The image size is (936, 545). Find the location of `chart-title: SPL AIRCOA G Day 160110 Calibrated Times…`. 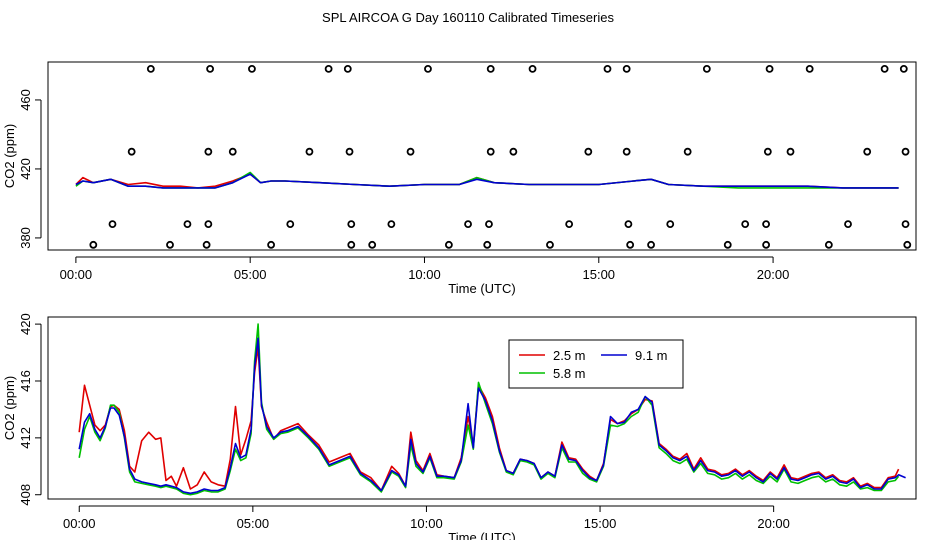

chart-title: SPL AIRCOA G Day 160110 Calibrated Times… is located at coordinates (468, 17).